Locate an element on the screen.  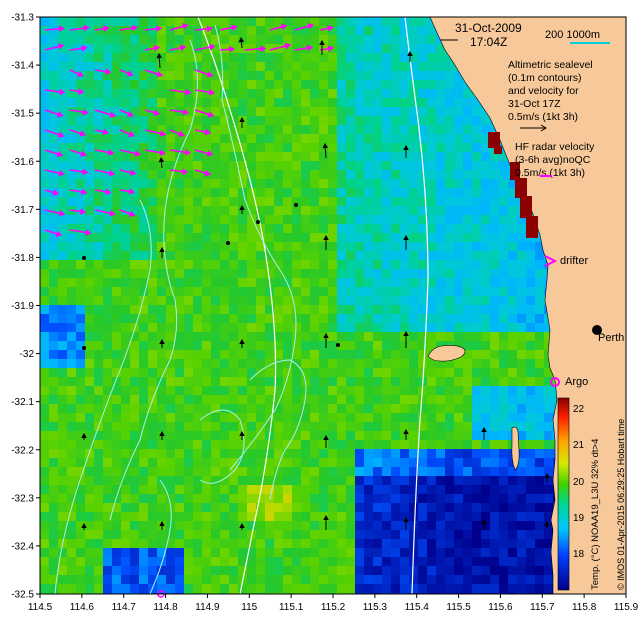
y-tick-label: -31.8 is located at coordinates (22, 258).